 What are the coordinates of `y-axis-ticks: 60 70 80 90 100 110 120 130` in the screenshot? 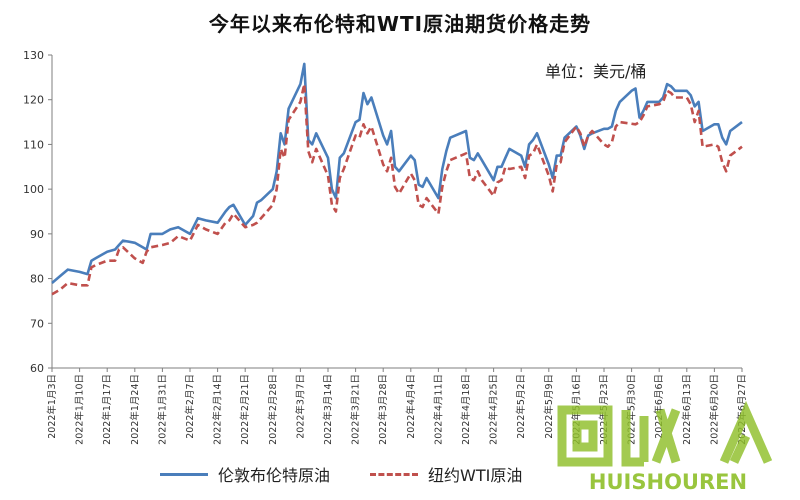 It's located at (37, 212).